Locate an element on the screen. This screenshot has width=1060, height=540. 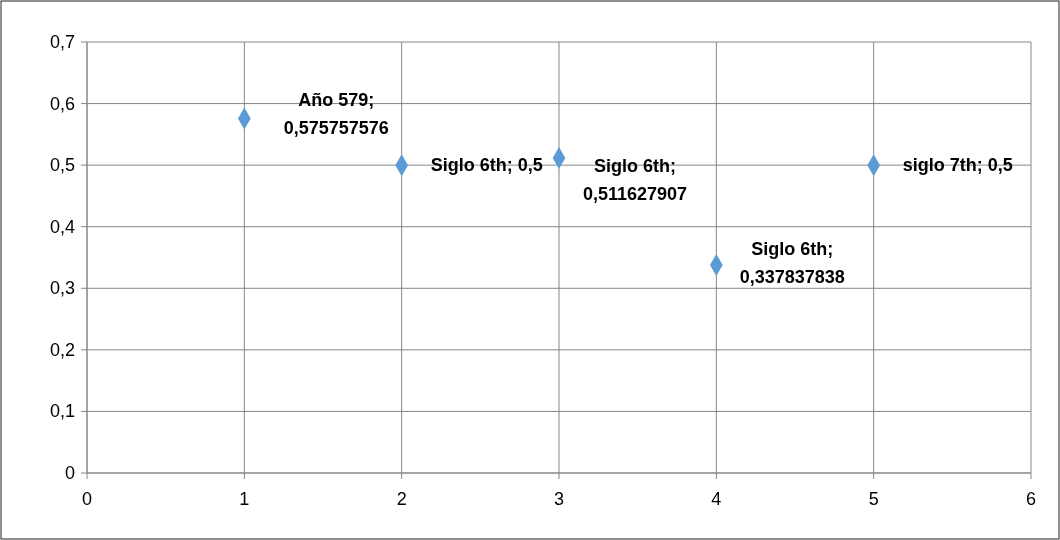
y-tick-label: 0,3 is located at coordinates (62, 288).